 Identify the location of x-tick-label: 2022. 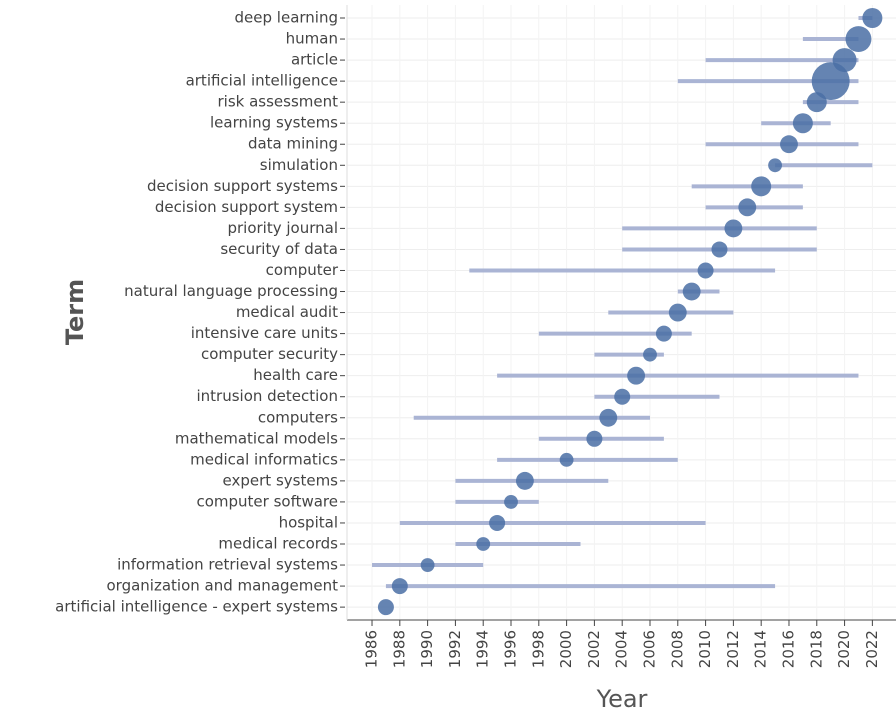
(872, 649).